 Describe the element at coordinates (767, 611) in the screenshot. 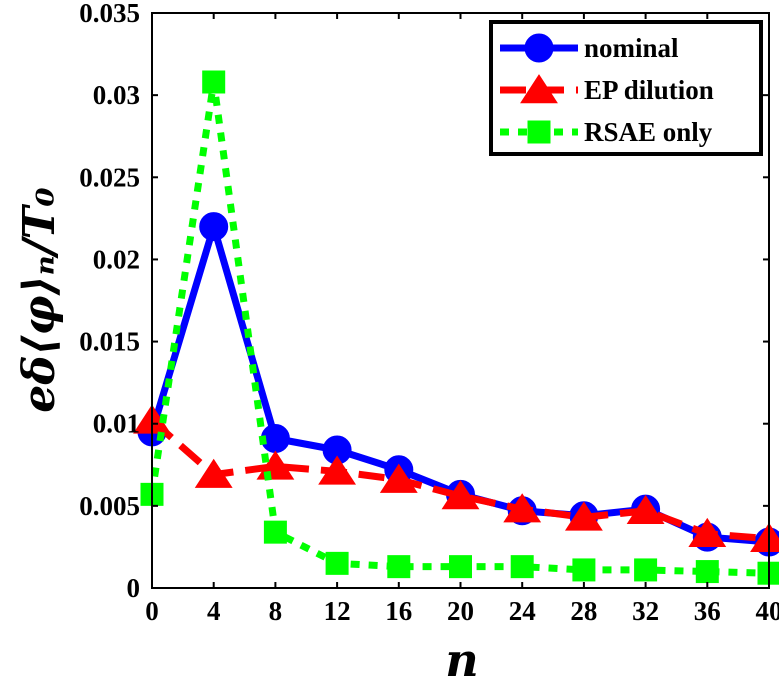

I see `x-tick-label: 40` at that location.